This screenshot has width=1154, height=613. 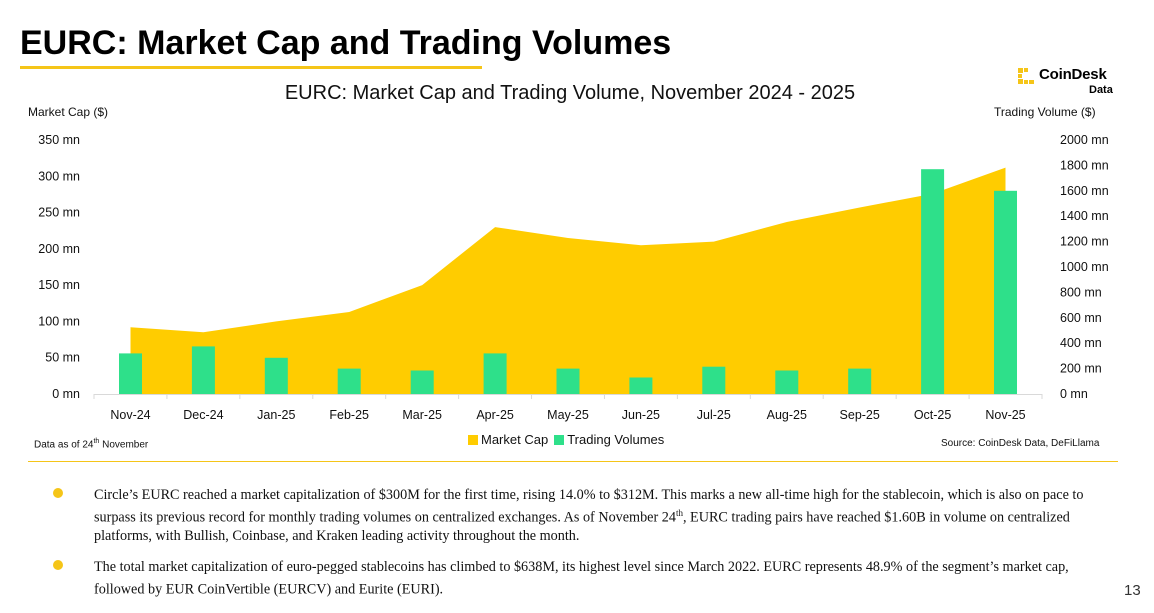 What do you see at coordinates (1084, 267) in the screenshot?
I see `y-right-tick-label: 1000 mn` at bounding box center [1084, 267].